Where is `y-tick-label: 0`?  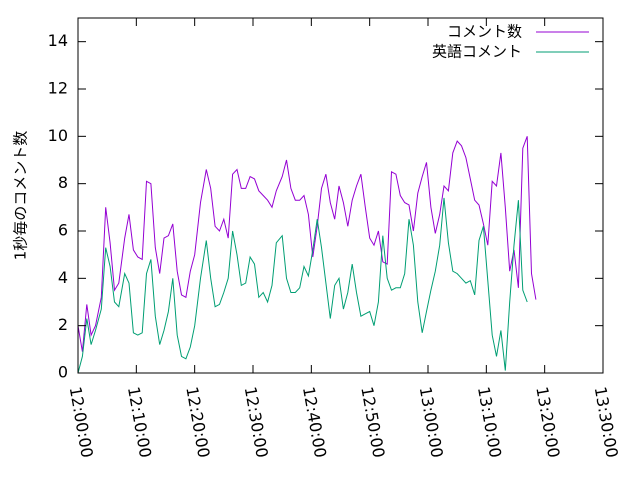
y-tick-label: 0 is located at coordinates (63, 372).